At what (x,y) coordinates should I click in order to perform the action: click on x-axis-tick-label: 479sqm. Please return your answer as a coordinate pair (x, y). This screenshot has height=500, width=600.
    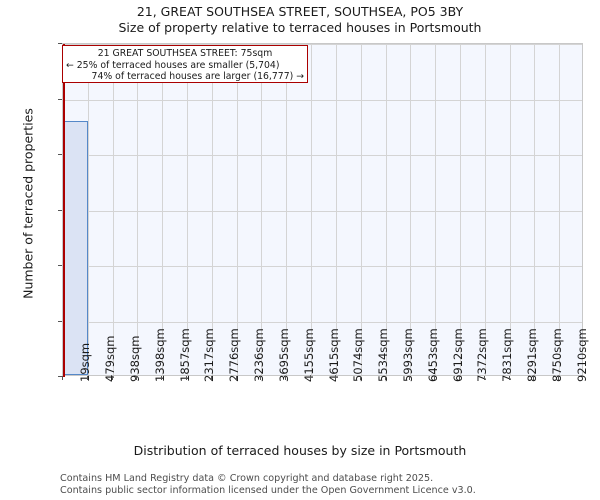
    Looking at the image, I should click on (110, 358).